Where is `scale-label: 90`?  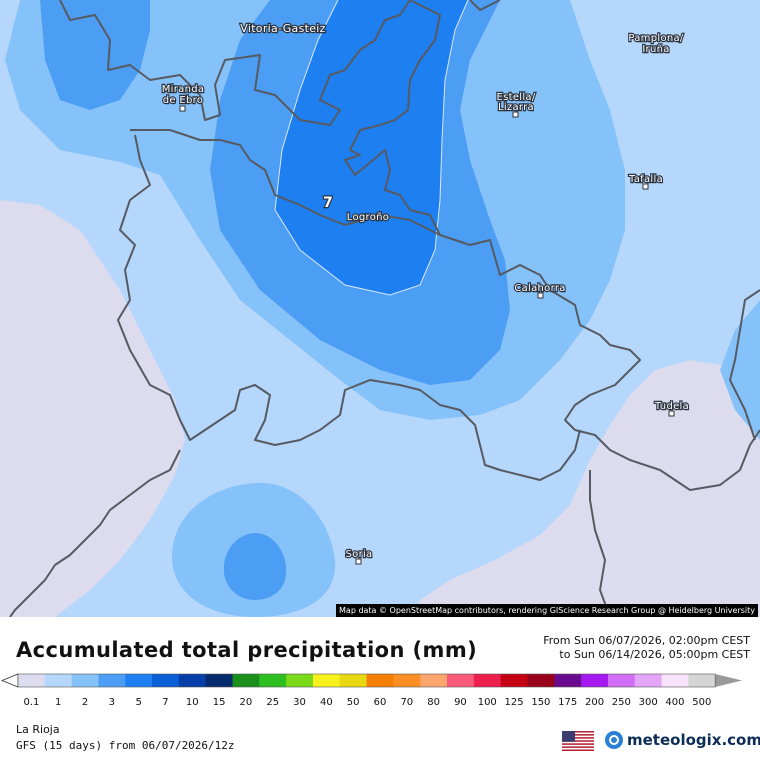
scale-label: 90 is located at coordinates (460, 702).